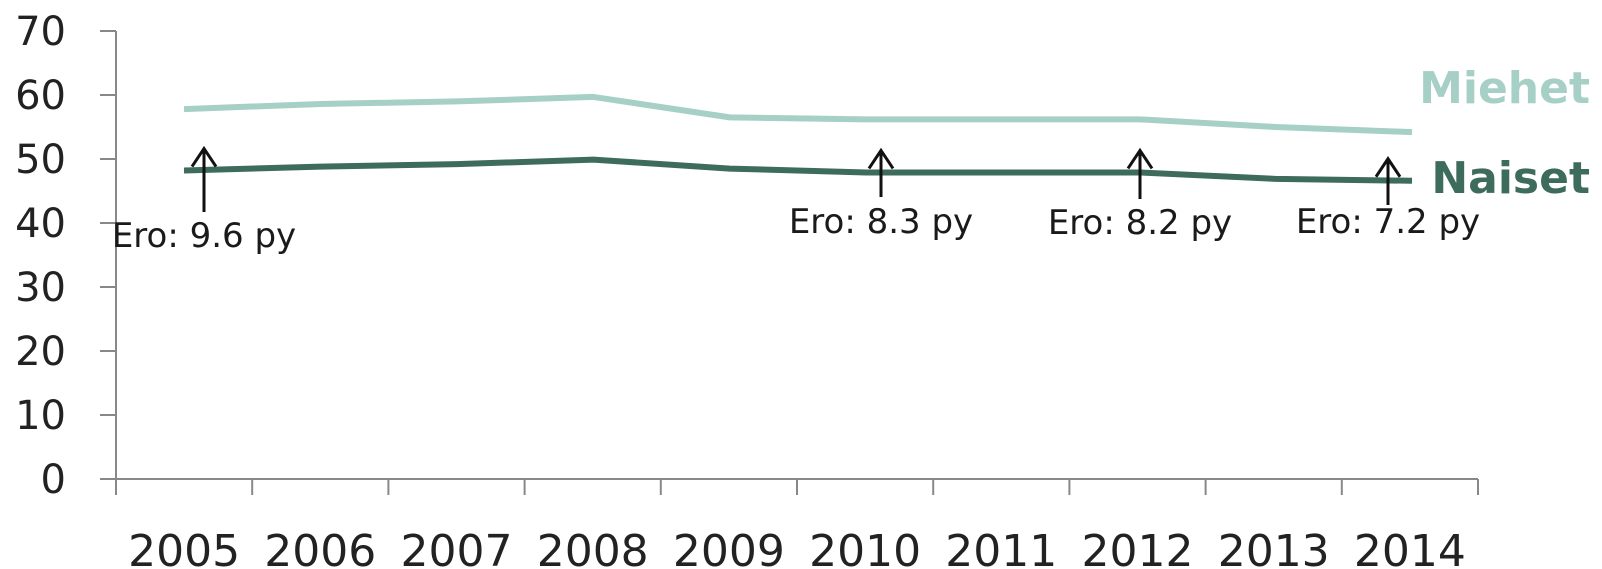 The image size is (1602, 569). Describe the element at coordinates (881, 222) in the screenshot. I see `annotation-label: Ero: 8.3 py` at that location.